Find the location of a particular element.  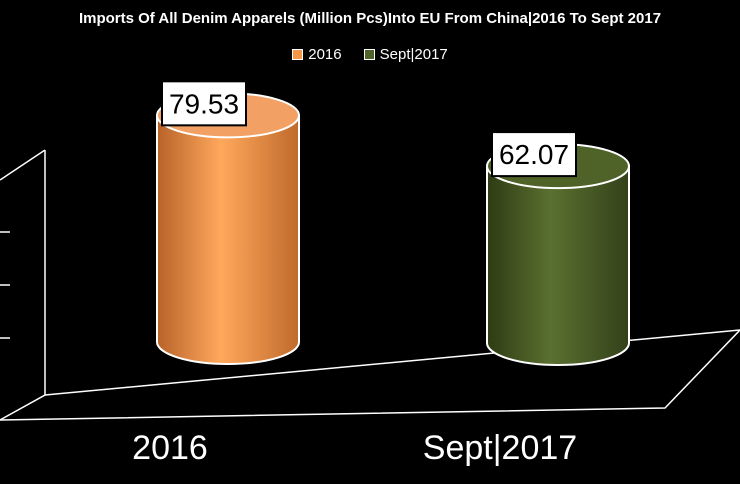

legend-swatch-2016 is located at coordinates (298, 54).